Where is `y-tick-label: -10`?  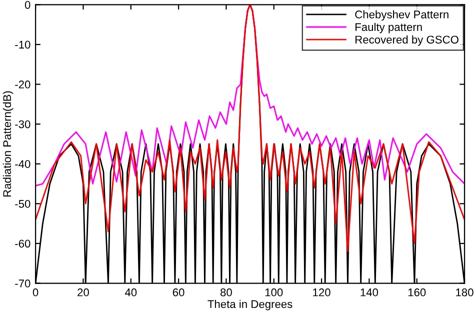
y-tick-label: -10 is located at coordinates (22, 44).